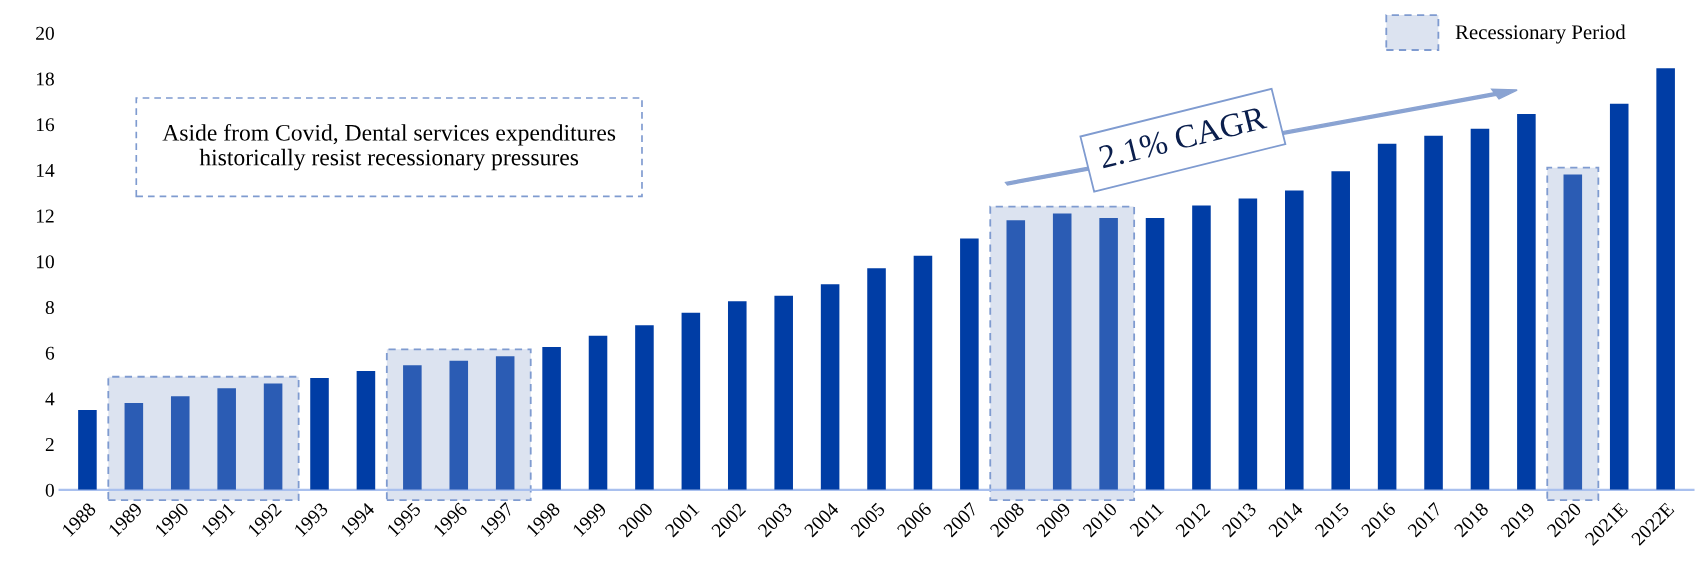 The width and height of the screenshot is (1702, 577). What do you see at coordinates (49, 307) in the screenshot?
I see `y-tick-label: 8` at bounding box center [49, 307].